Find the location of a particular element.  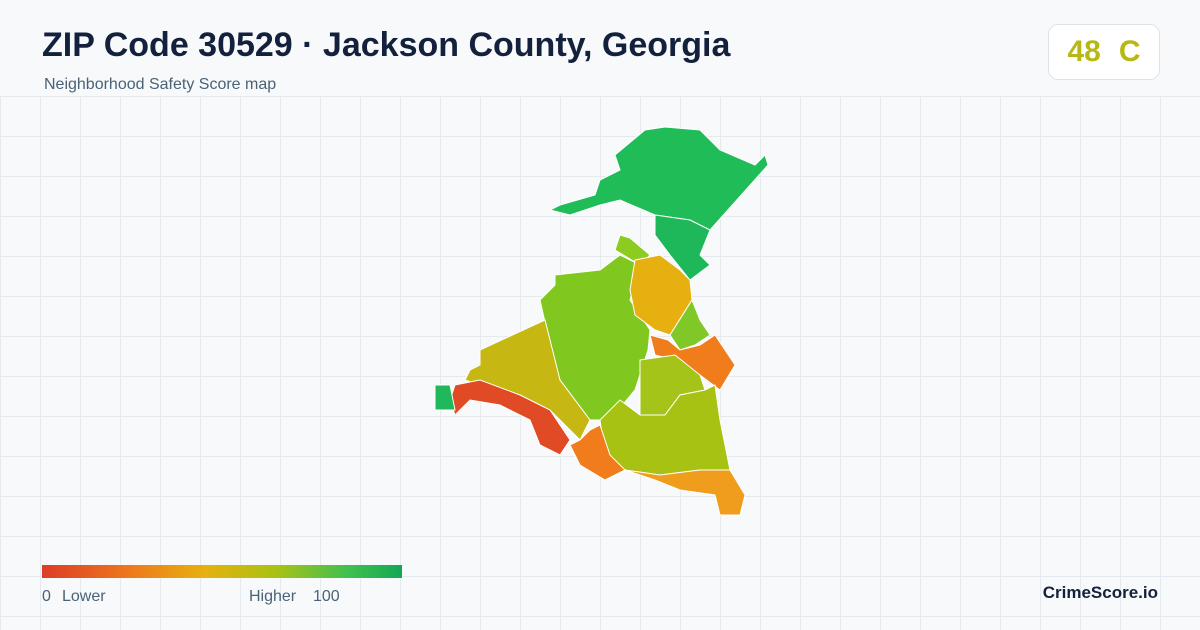

legend-min: 0 is located at coordinates (46, 596).